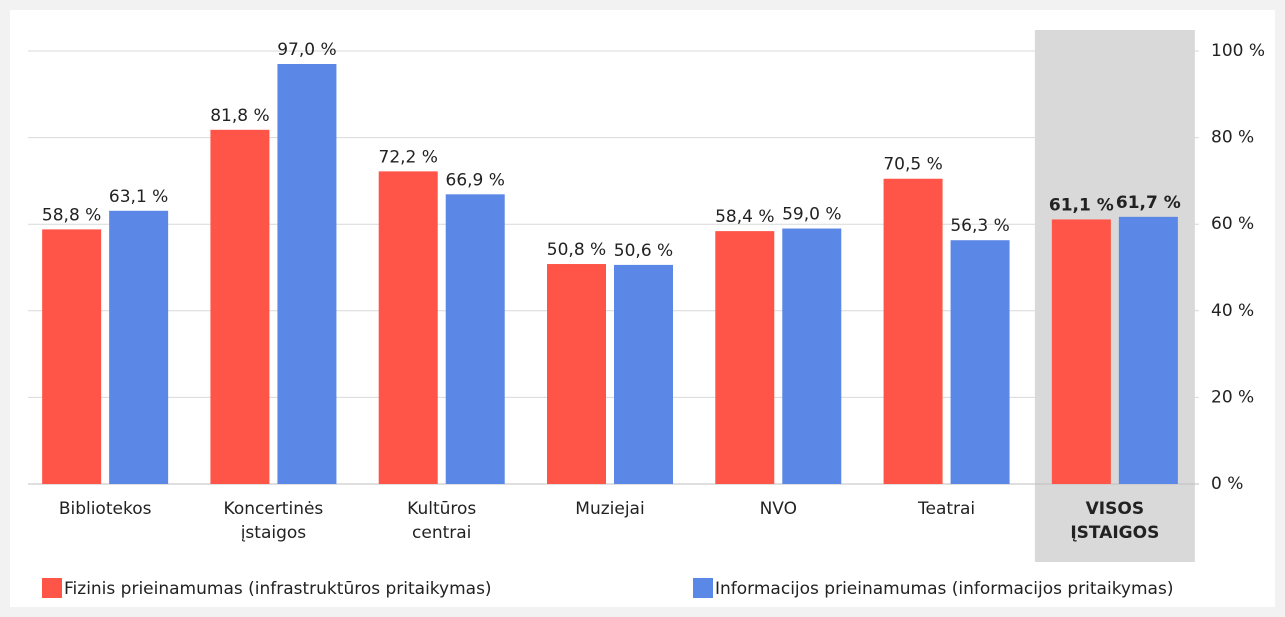  Describe the element at coordinates (643, 251) in the screenshot. I see `value-label: 50,6 %` at that location.